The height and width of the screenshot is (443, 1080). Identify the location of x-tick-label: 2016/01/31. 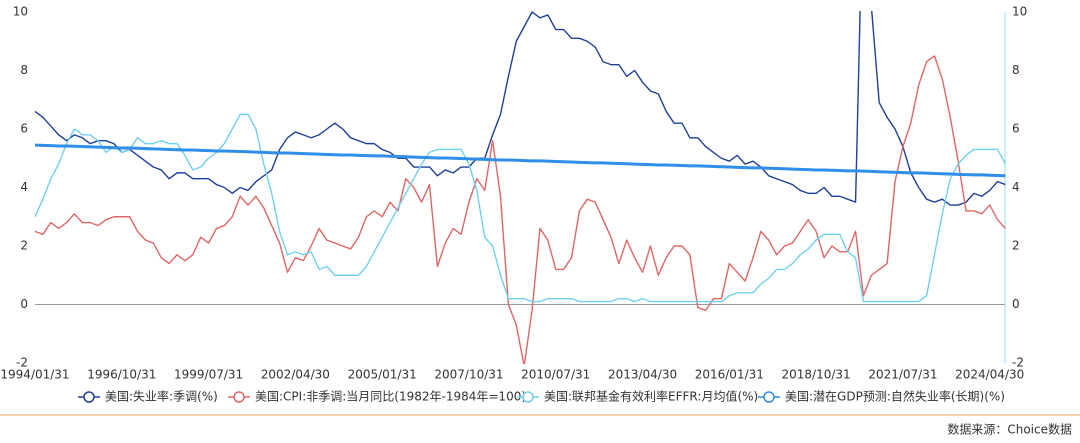
(729, 375).